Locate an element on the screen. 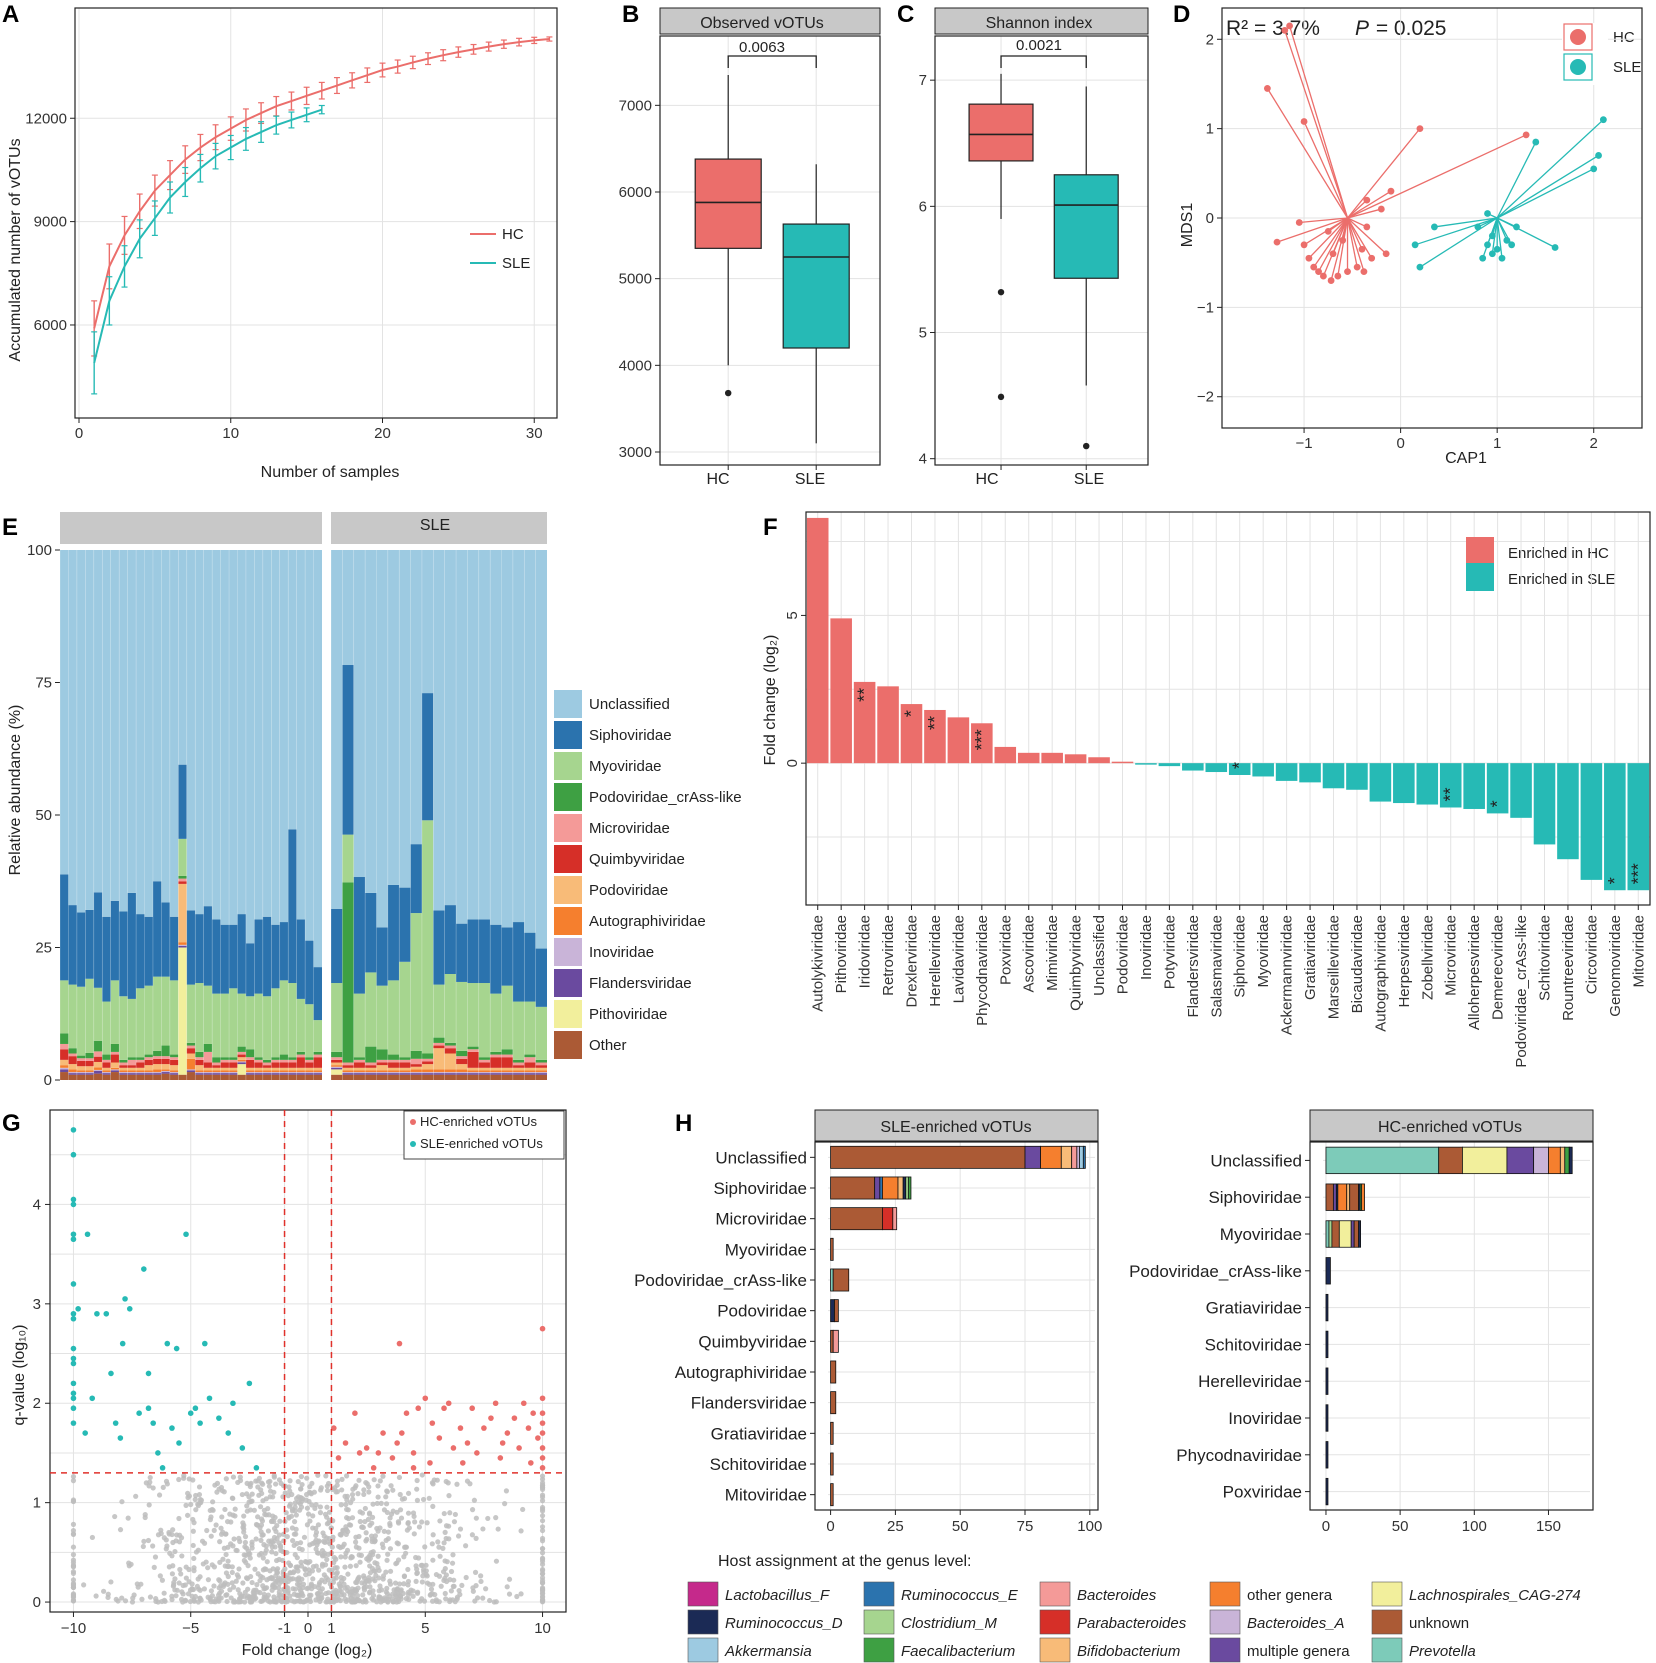 The image size is (1656, 1663). panel-h-sle-x-tick-label: 100 is located at coordinates (1089, 1526).